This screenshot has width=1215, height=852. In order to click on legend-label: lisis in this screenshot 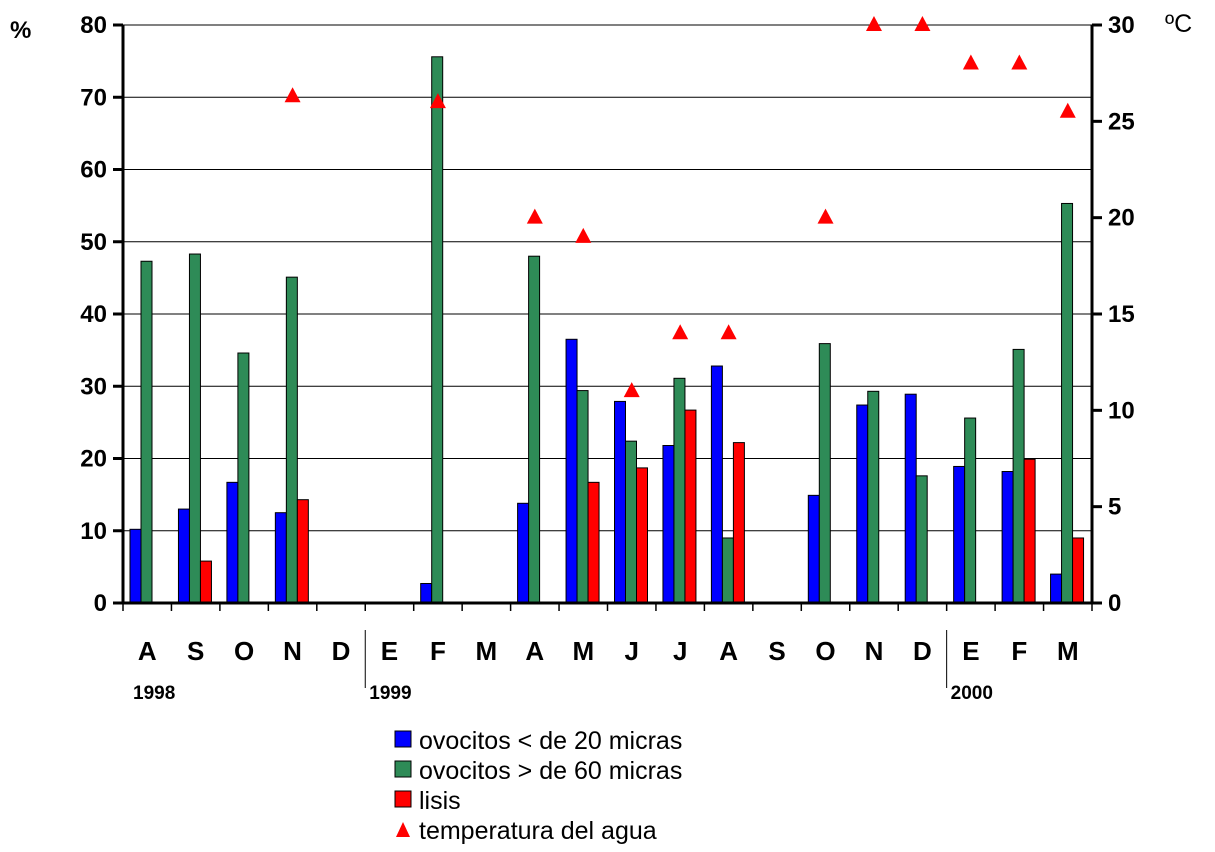, I will do `click(440, 801)`.